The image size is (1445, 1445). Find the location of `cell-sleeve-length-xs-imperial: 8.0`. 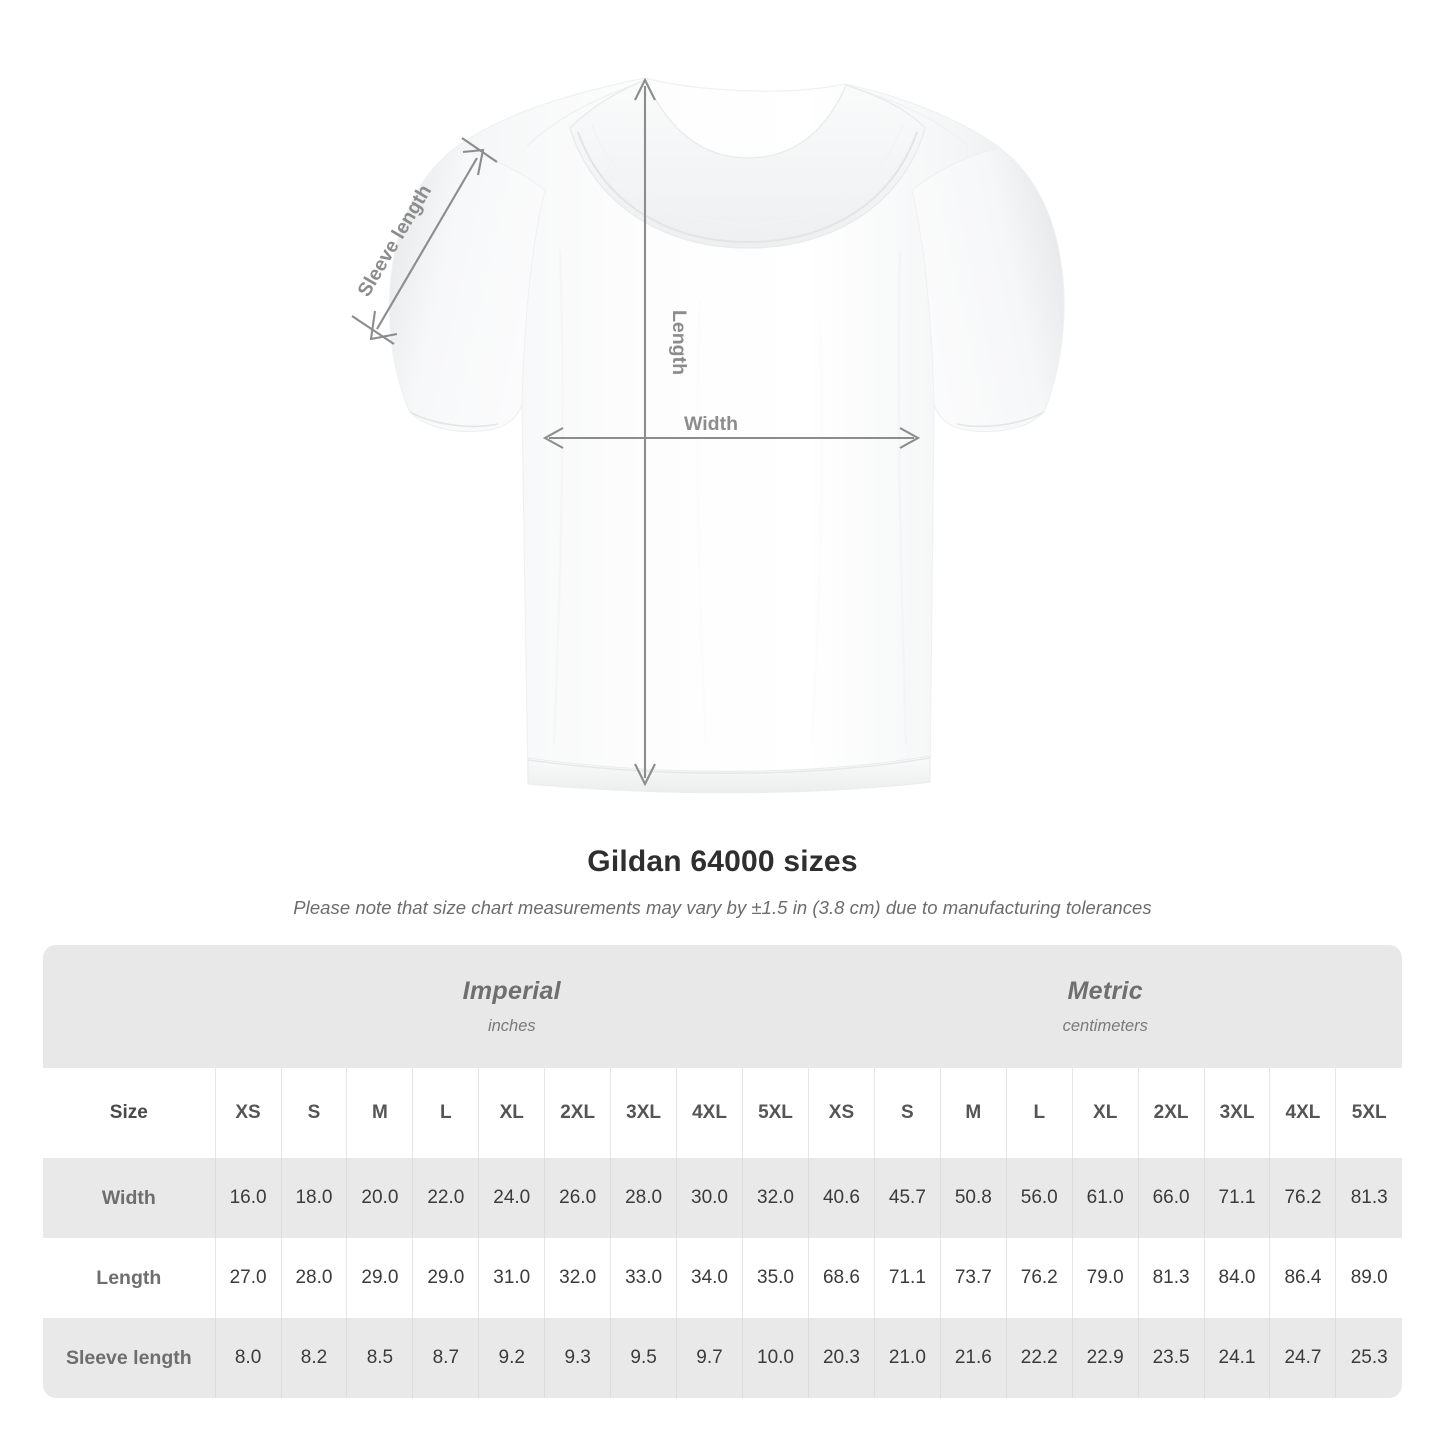

cell-sleeve-length-xs-imperial: 8.0 is located at coordinates (248, 1358).